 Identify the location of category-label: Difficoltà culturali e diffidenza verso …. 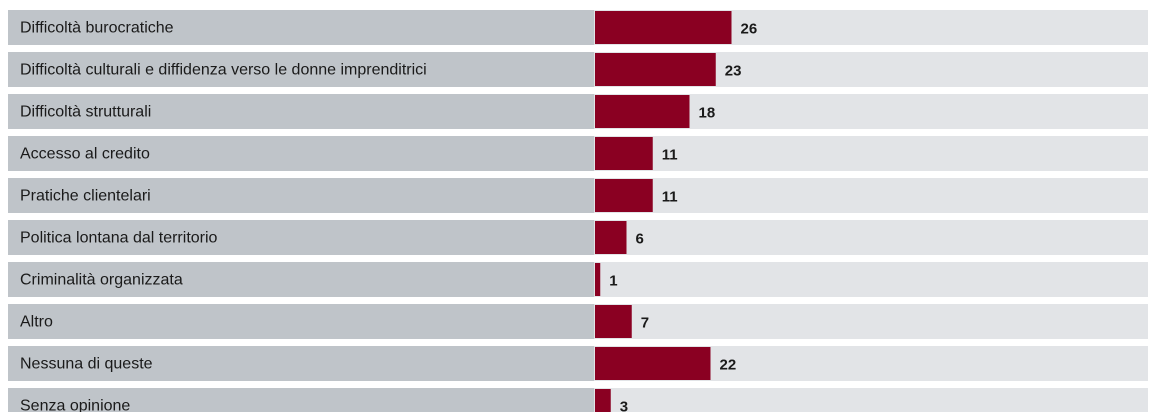
(223, 70).